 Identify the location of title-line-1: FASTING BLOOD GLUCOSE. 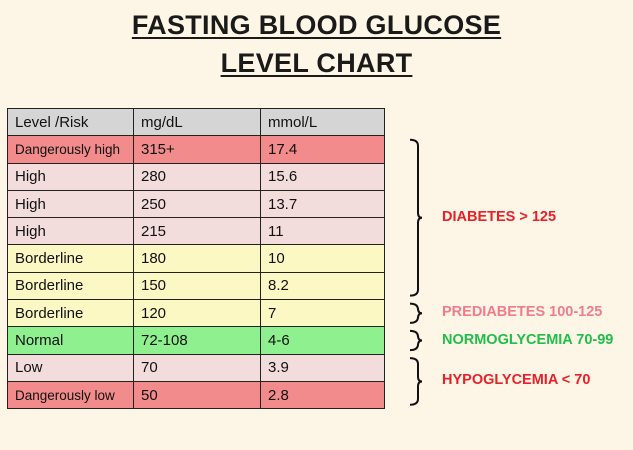
(316, 25).